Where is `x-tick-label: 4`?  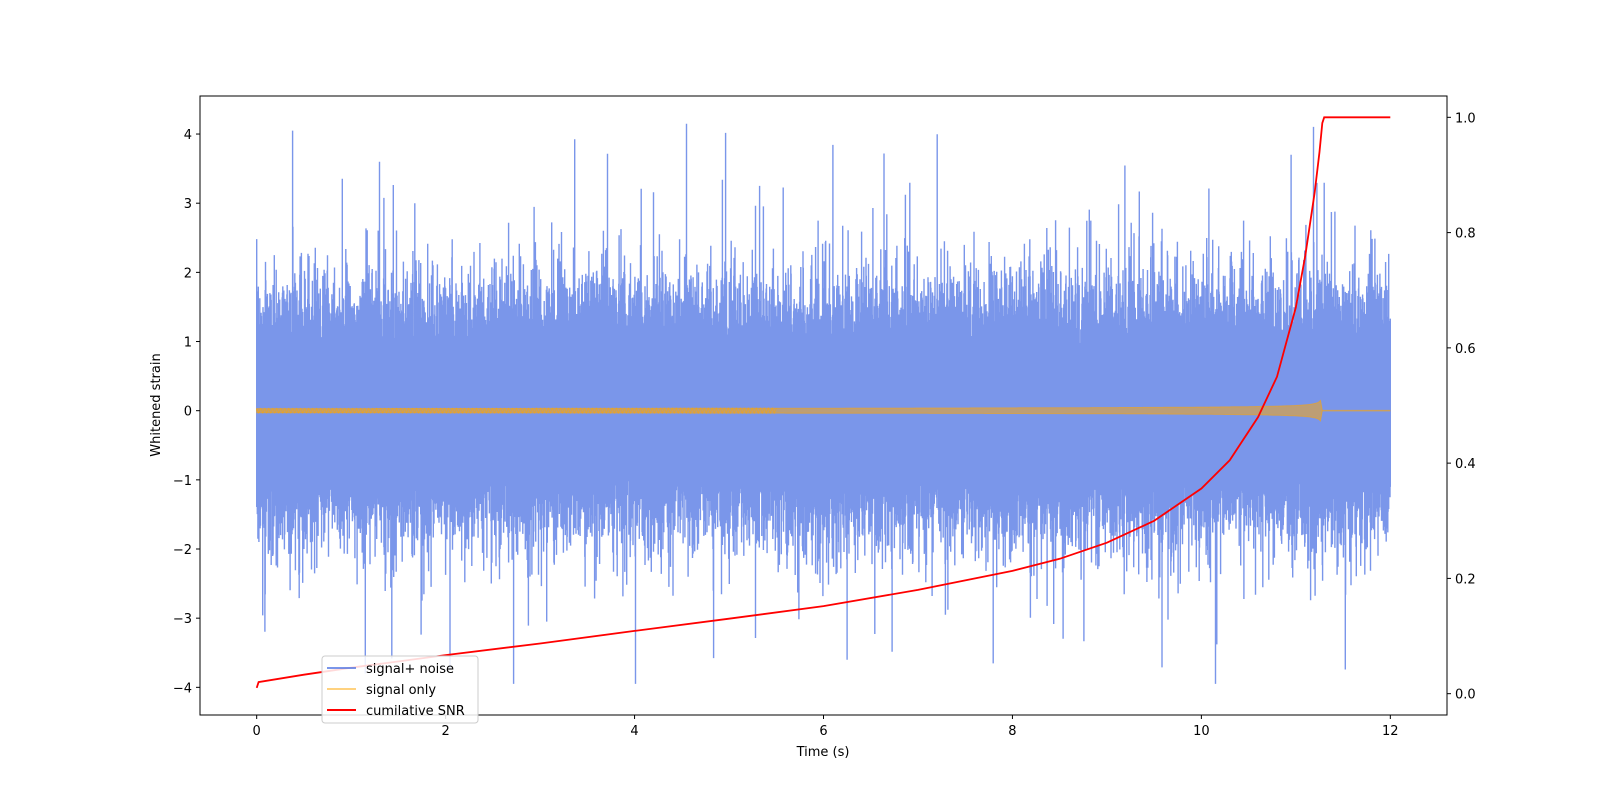 x-tick-label: 4 is located at coordinates (634, 731).